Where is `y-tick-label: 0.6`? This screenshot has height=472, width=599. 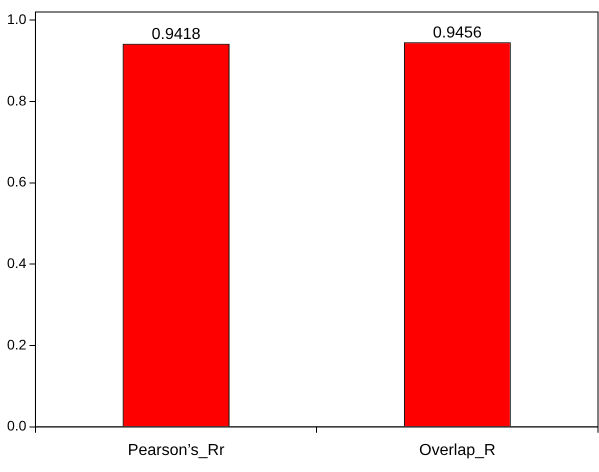
y-tick-label: 0.6 is located at coordinates (16, 182).